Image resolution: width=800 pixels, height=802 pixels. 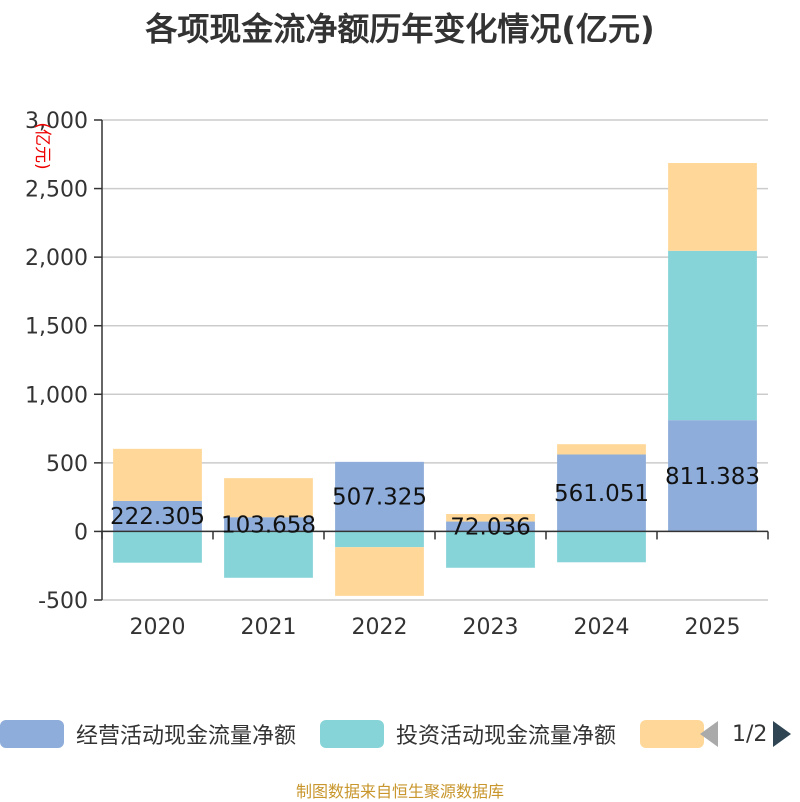 I want to click on data-label: 103.658, so click(x=268, y=525).